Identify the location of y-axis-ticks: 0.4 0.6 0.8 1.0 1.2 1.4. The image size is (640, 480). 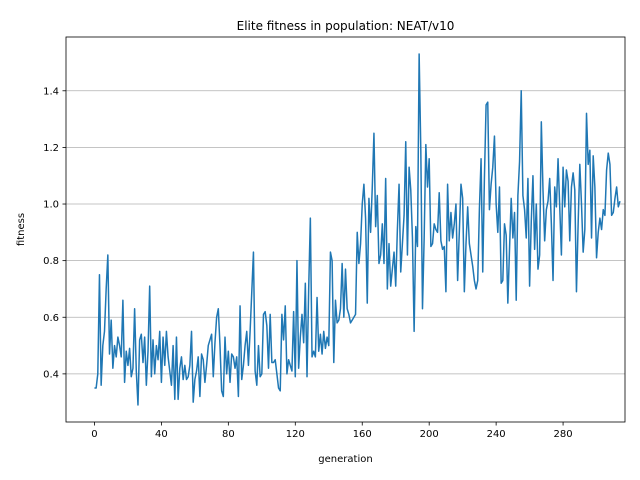
(54, 233).